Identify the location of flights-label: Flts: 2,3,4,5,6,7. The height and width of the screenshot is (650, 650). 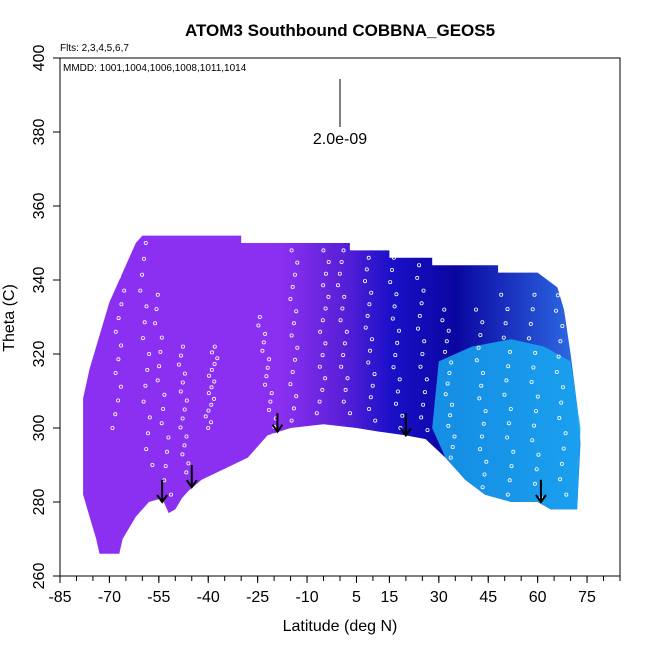
(94, 48).